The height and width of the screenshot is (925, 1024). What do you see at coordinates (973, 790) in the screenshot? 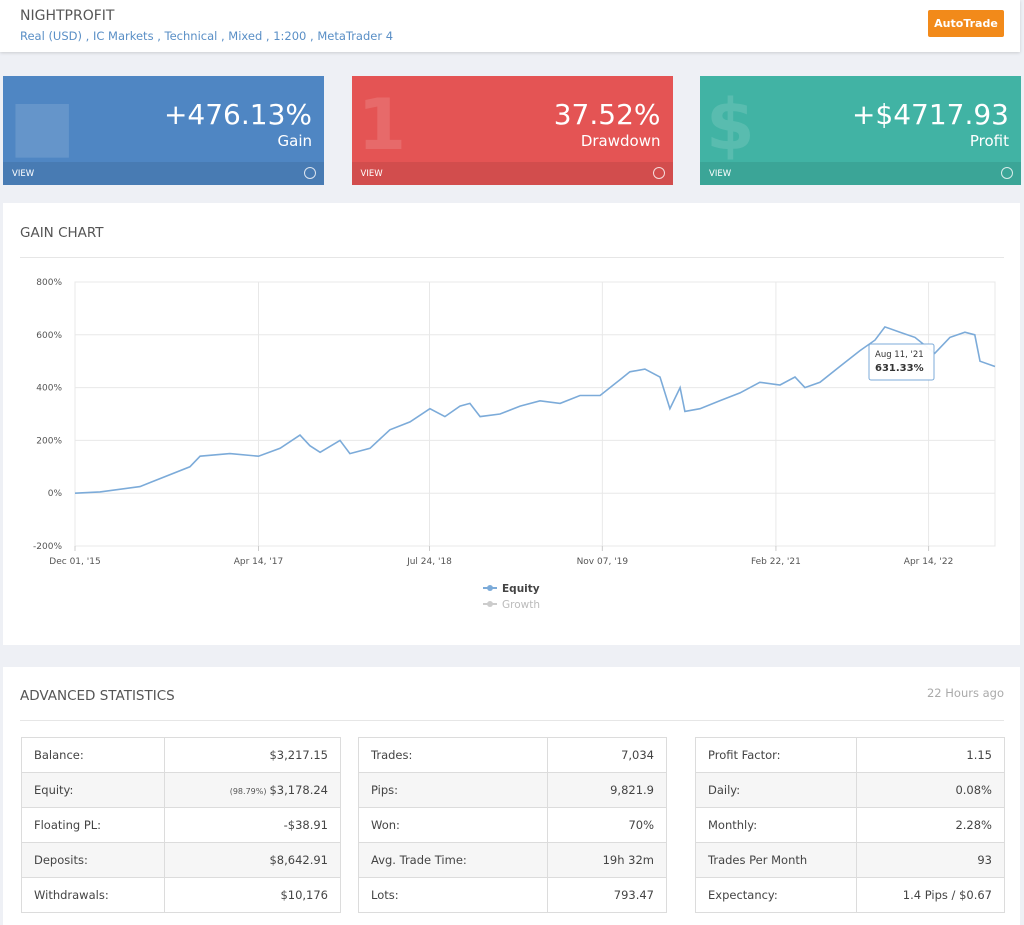
I see `stat-number: 0.08%` at bounding box center [973, 790].